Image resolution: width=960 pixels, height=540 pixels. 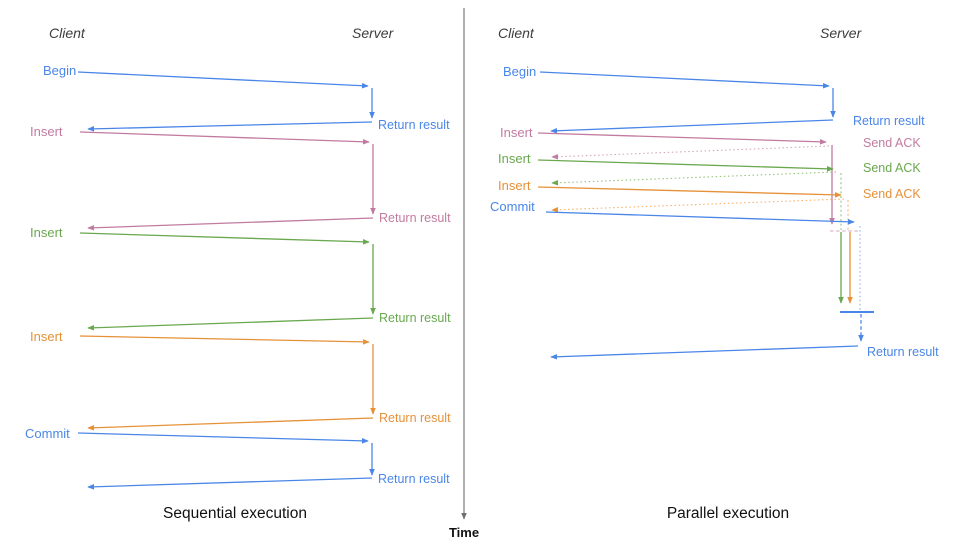 I want to click on parallel-caption: Parallel execution, so click(x=728, y=513).